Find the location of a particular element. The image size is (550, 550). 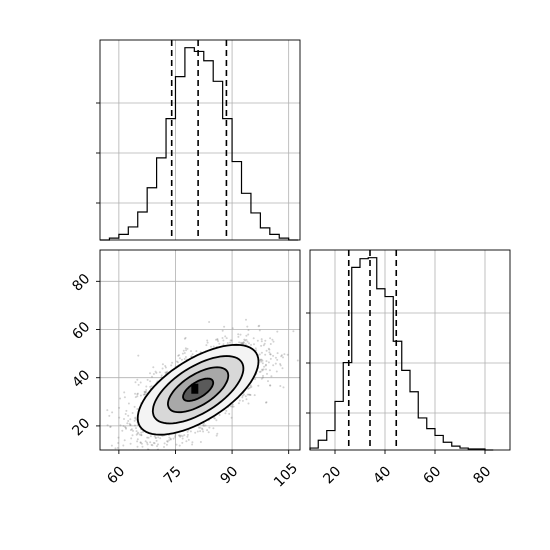

y-tick-label: 80 is located at coordinates (81, 283).